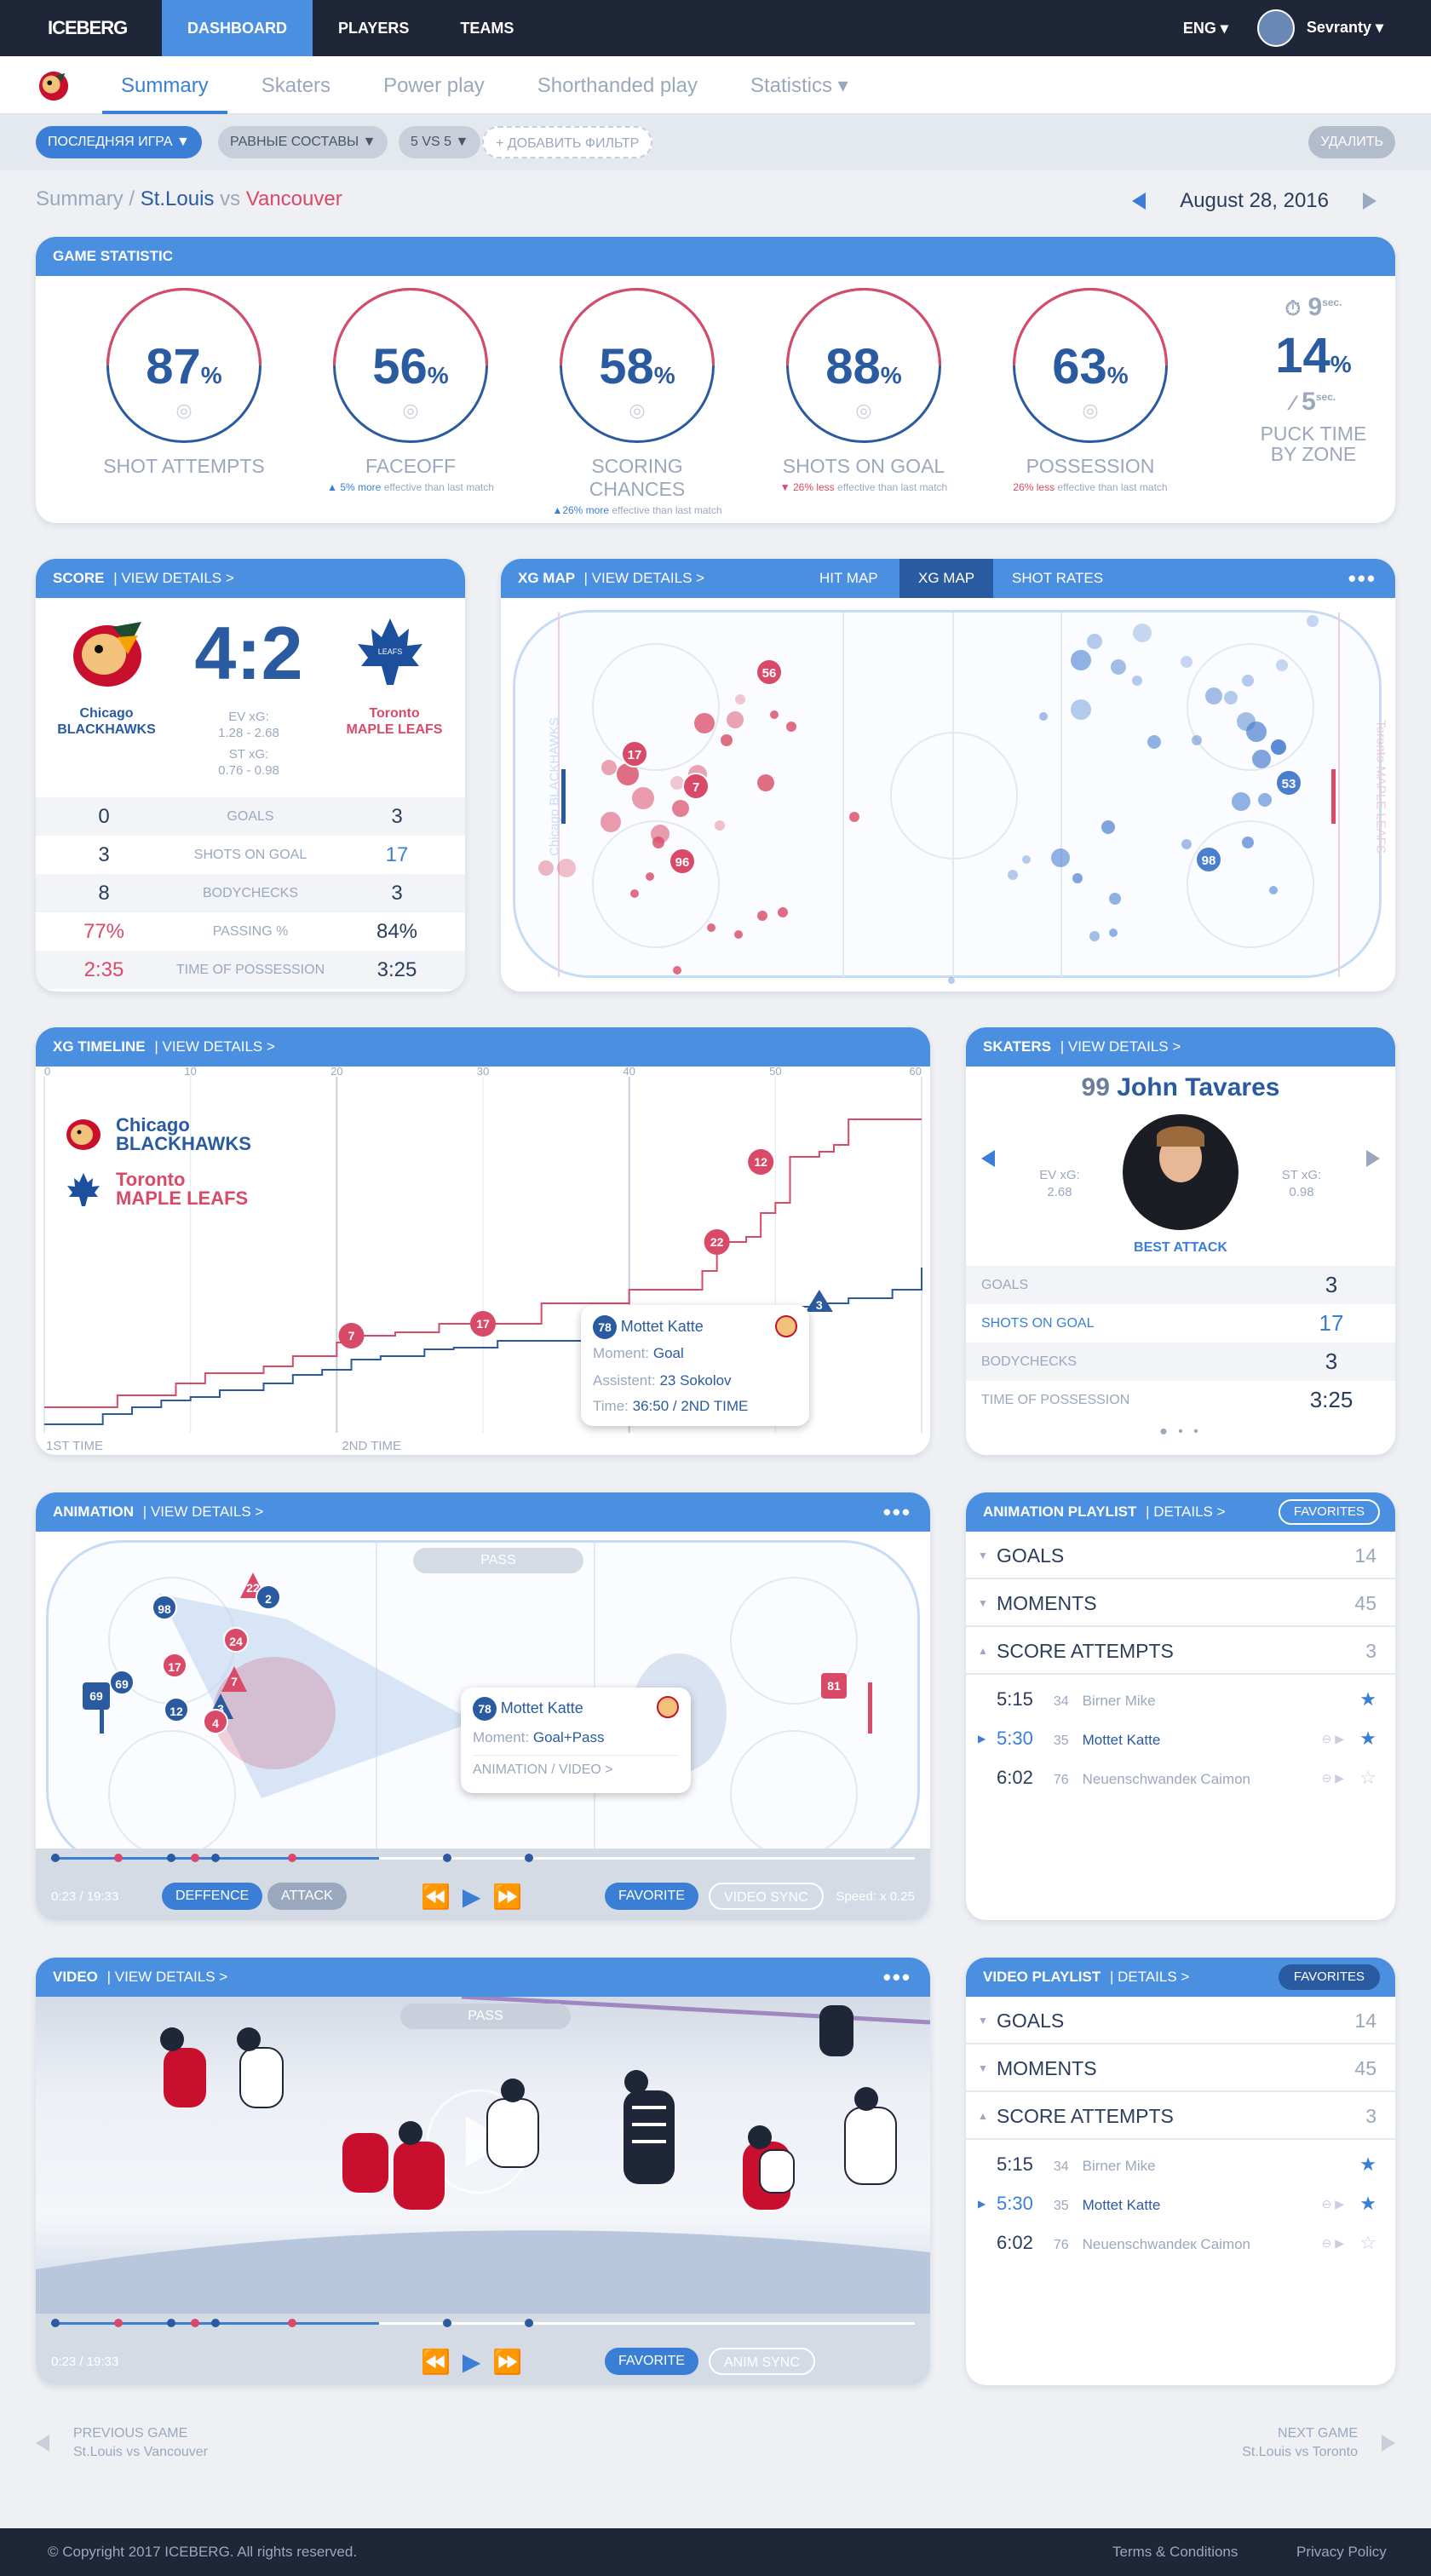  I want to click on favorite-star-icon: ☆, so click(1367, 1778).